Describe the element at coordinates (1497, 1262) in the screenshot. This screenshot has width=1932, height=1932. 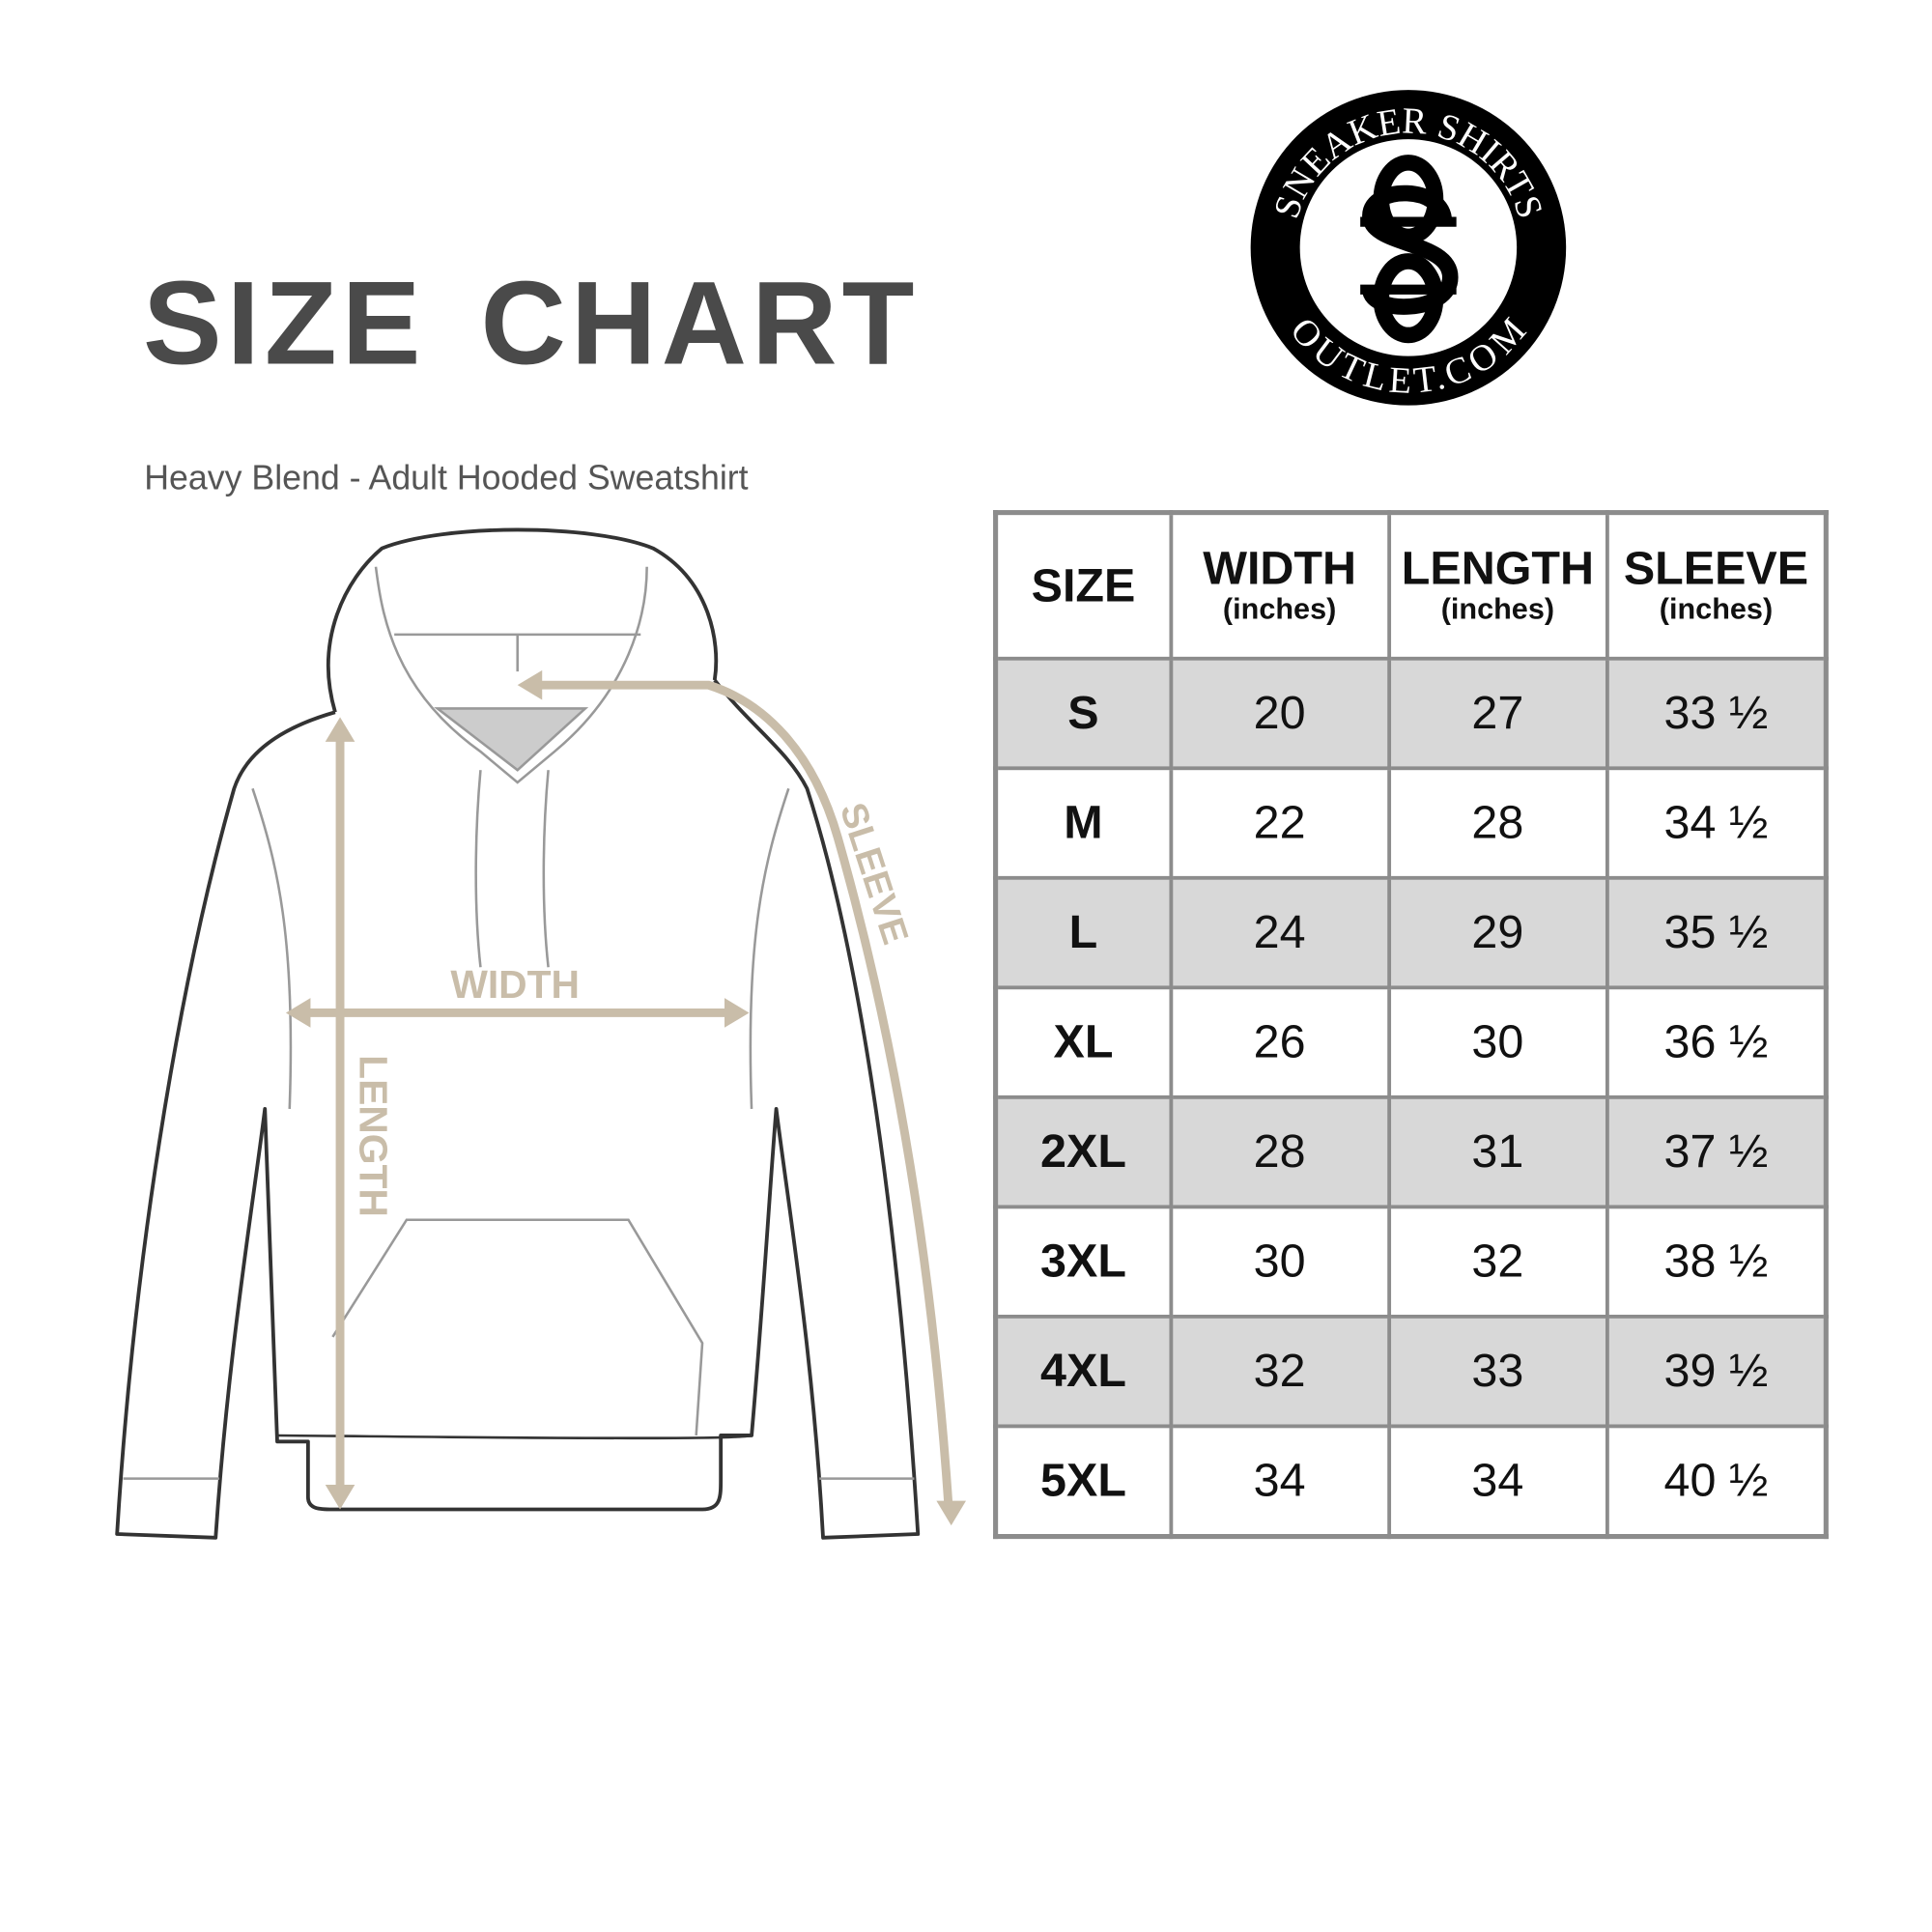
I see `cell-length: 32` at that location.